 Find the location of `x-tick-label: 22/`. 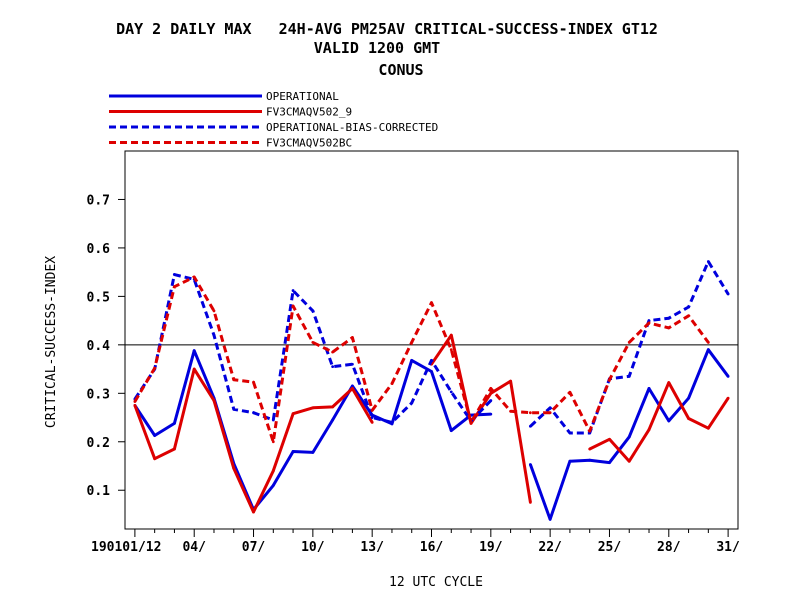

x-tick-label: 22/ is located at coordinates (550, 547).